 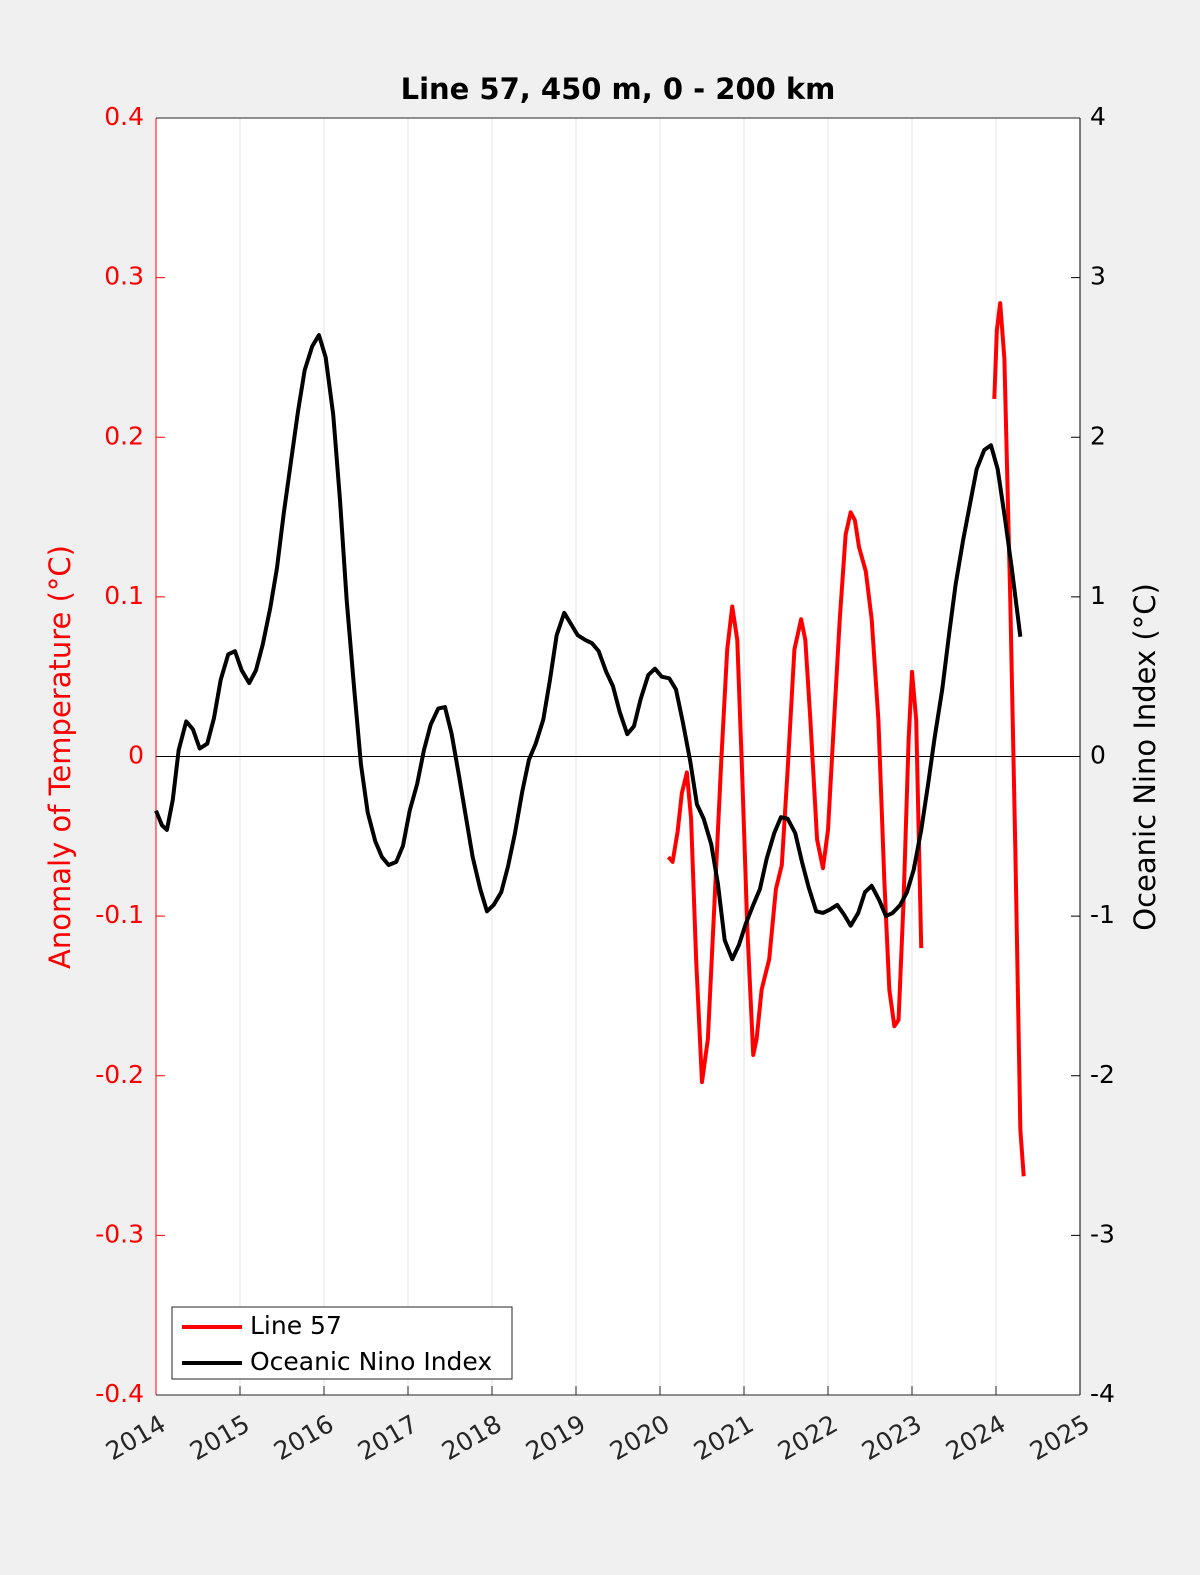 What do you see at coordinates (618, 89) in the screenshot?
I see `chart-title: Line 57, 450 m, 0 - 200 km` at bounding box center [618, 89].